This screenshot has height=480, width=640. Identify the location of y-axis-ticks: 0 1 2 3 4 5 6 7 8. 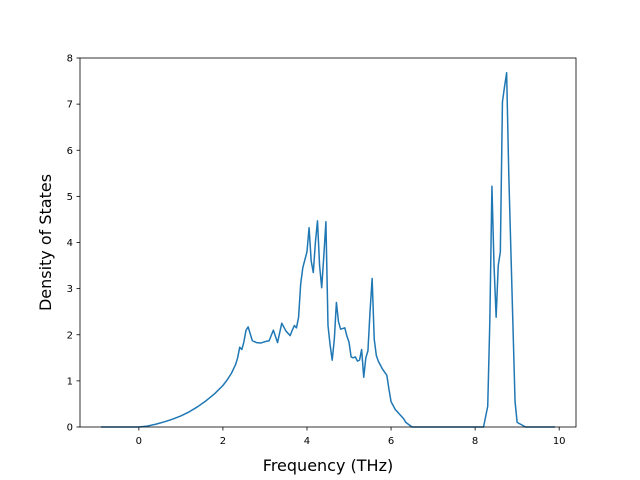
(73, 244).